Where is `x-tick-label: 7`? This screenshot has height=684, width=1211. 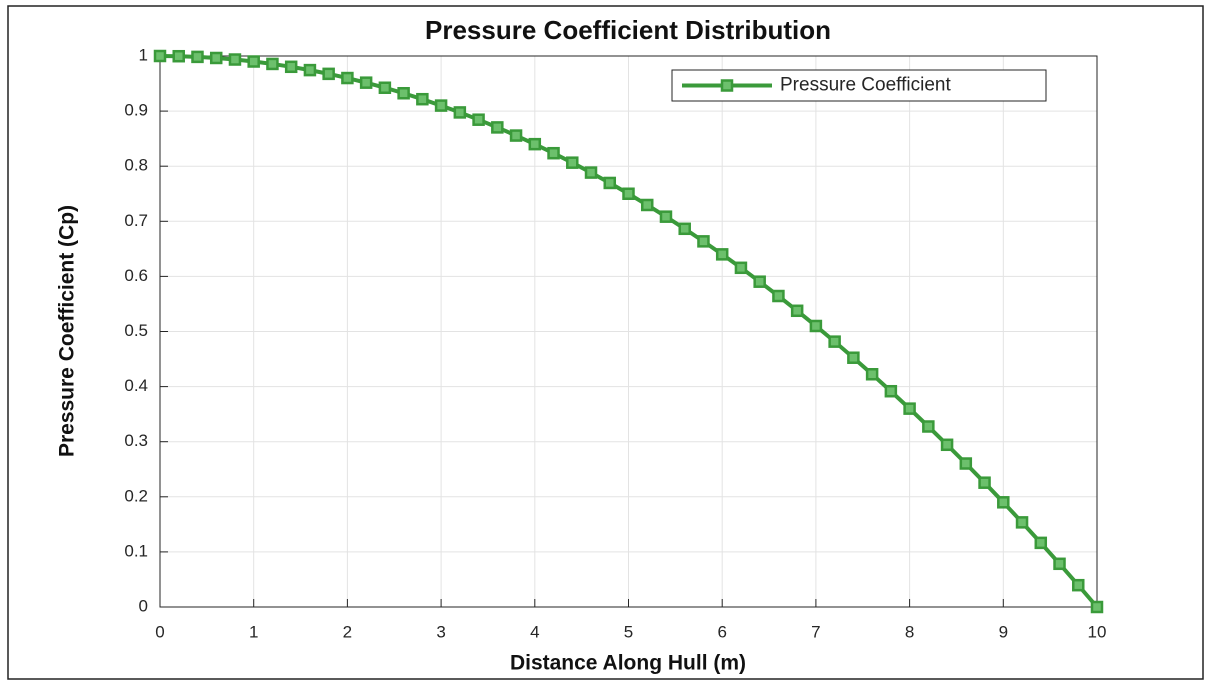
x-tick-label: 7 is located at coordinates (815, 631).